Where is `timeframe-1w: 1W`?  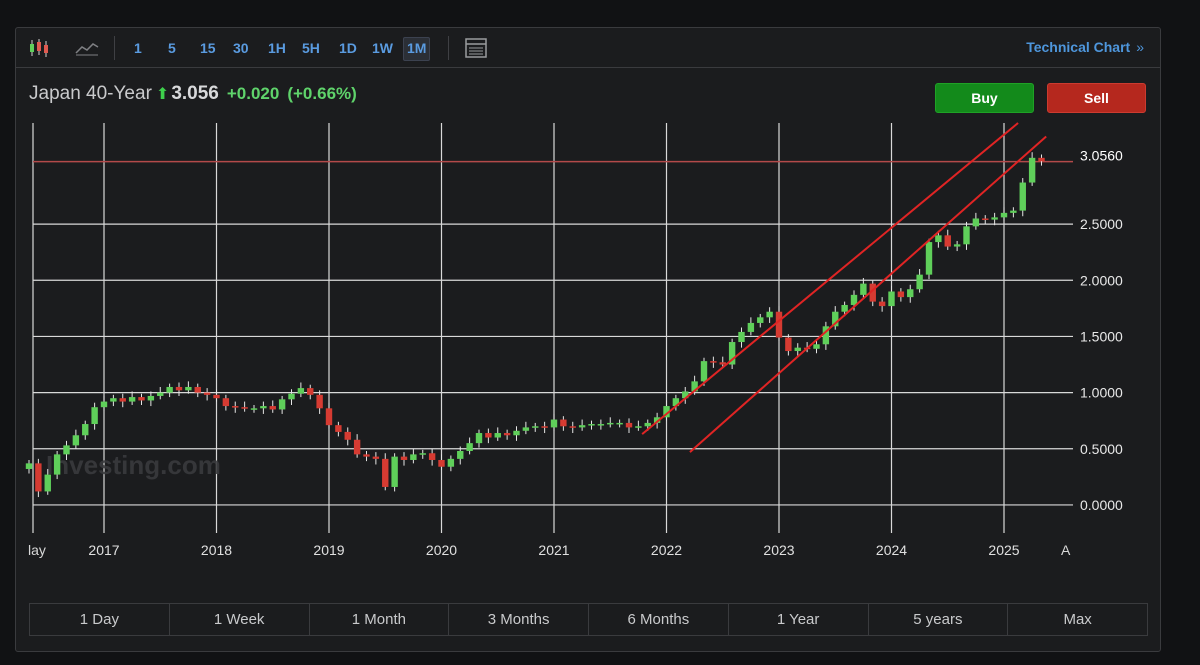 timeframe-1w: 1W is located at coordinates (382, 48).